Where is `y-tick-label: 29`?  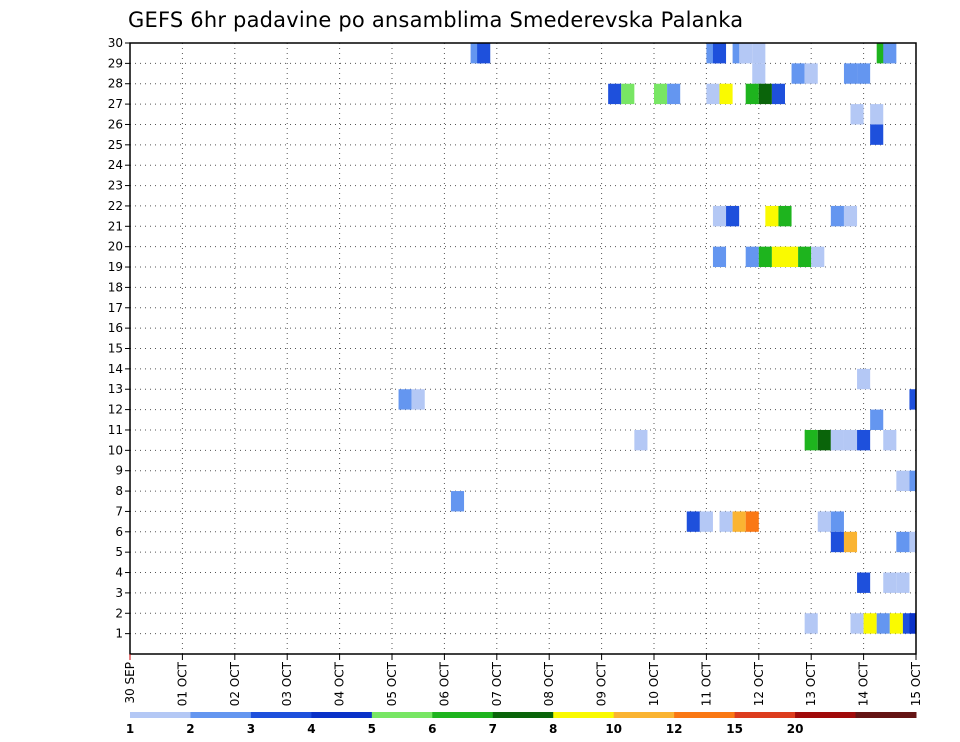
y-tick-label: 29 is located at coordinates (115, 63).